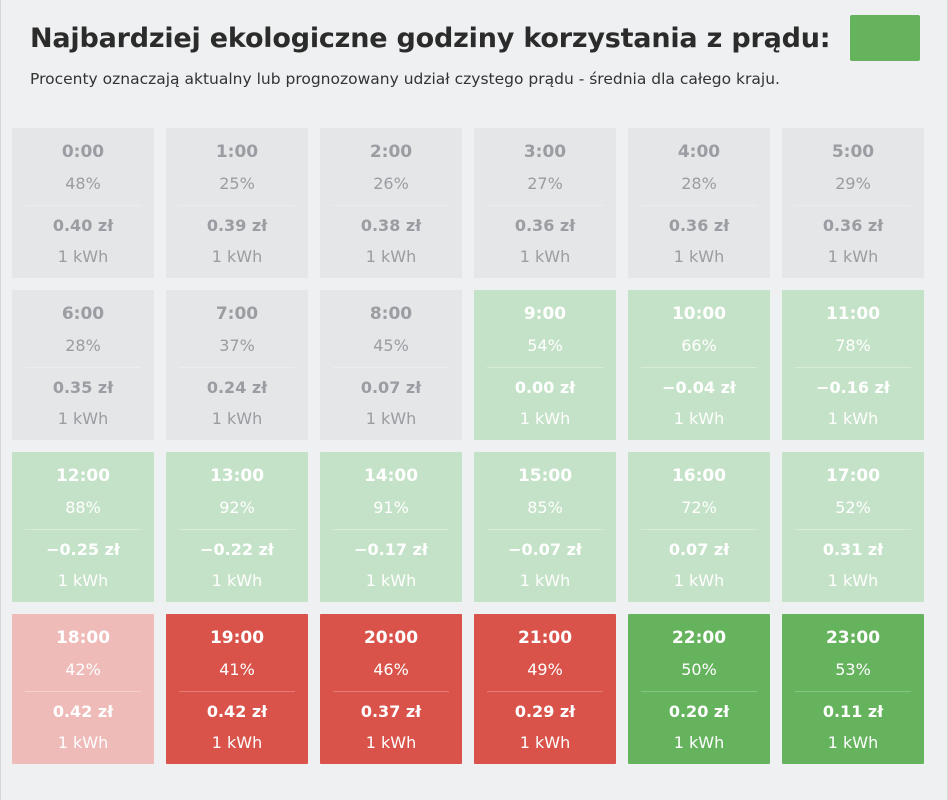 Image resolution: width=948 pixels, height=800 pixels. I want to click on hour-tile: 10:00 66% −0.04 zł 1 kWh, so click(699, 365).